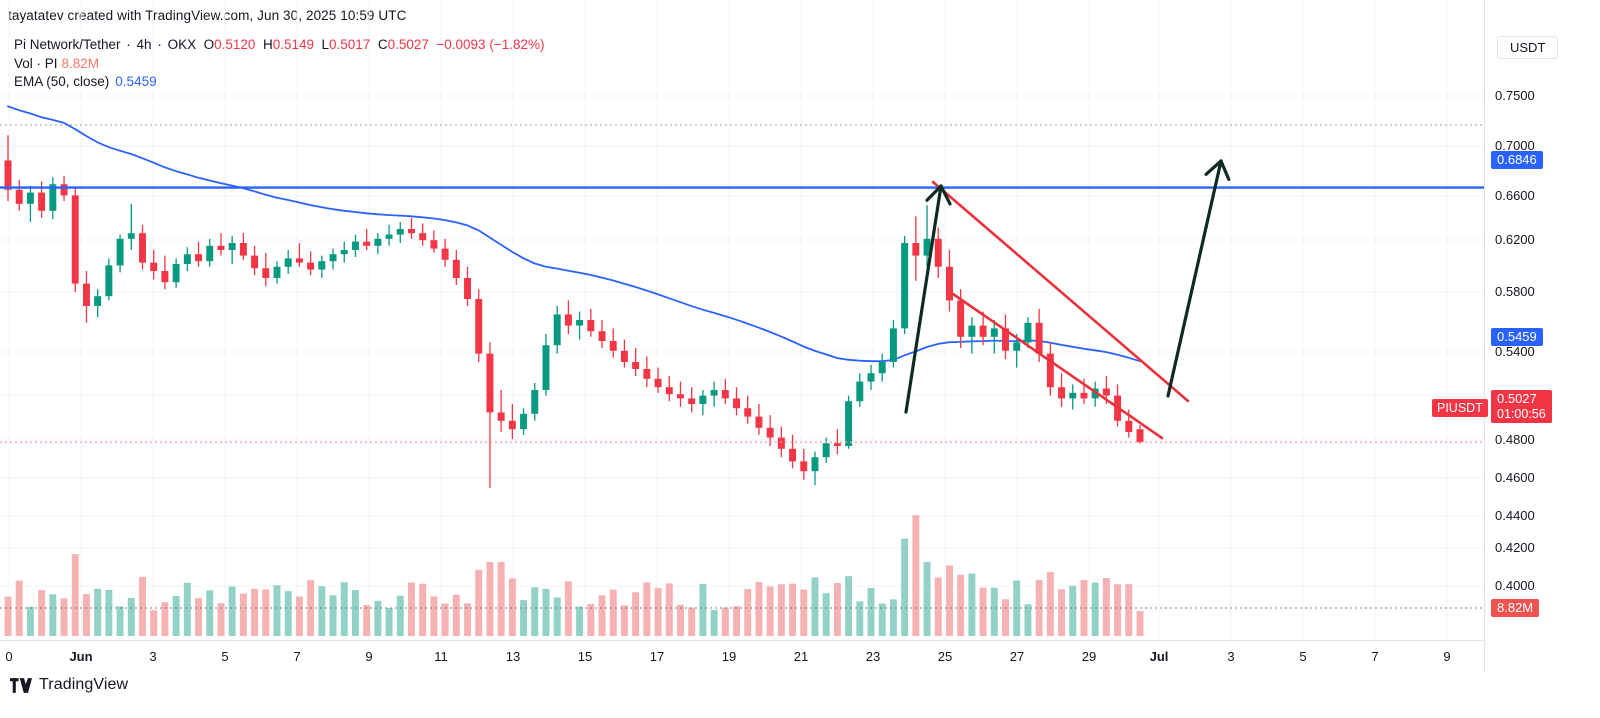  Describe the element at coordinates (182, 44) in the screenshot. I see `legend-exchange: OKX` at that location.